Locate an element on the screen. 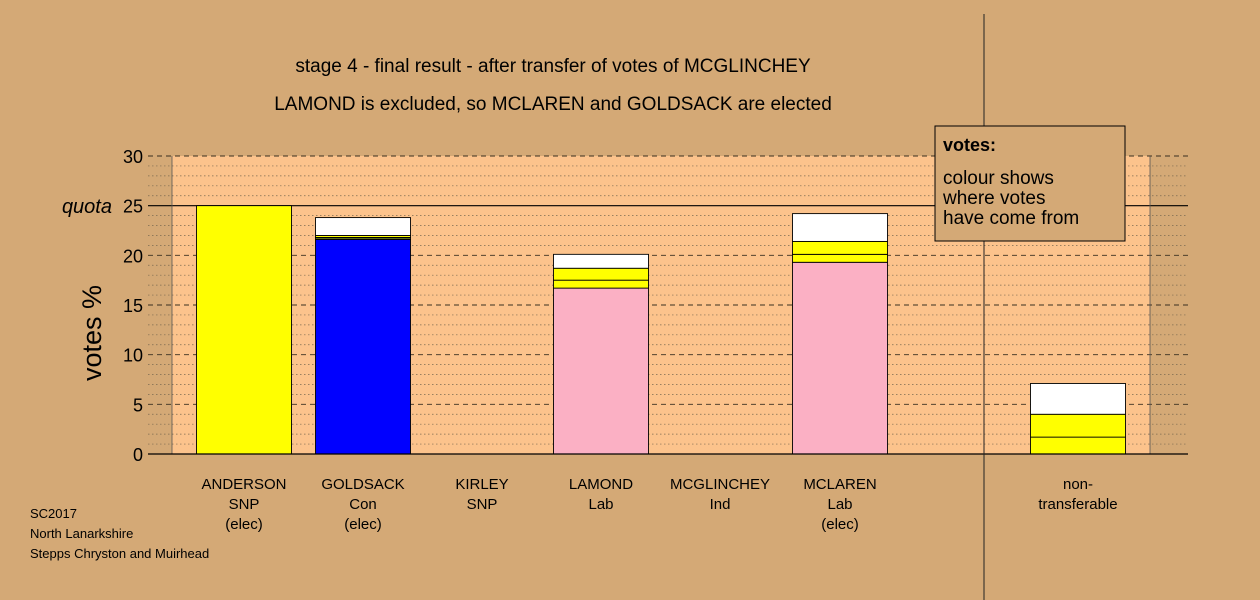  category-label: LAMOND is located at coordinates (601, 484).